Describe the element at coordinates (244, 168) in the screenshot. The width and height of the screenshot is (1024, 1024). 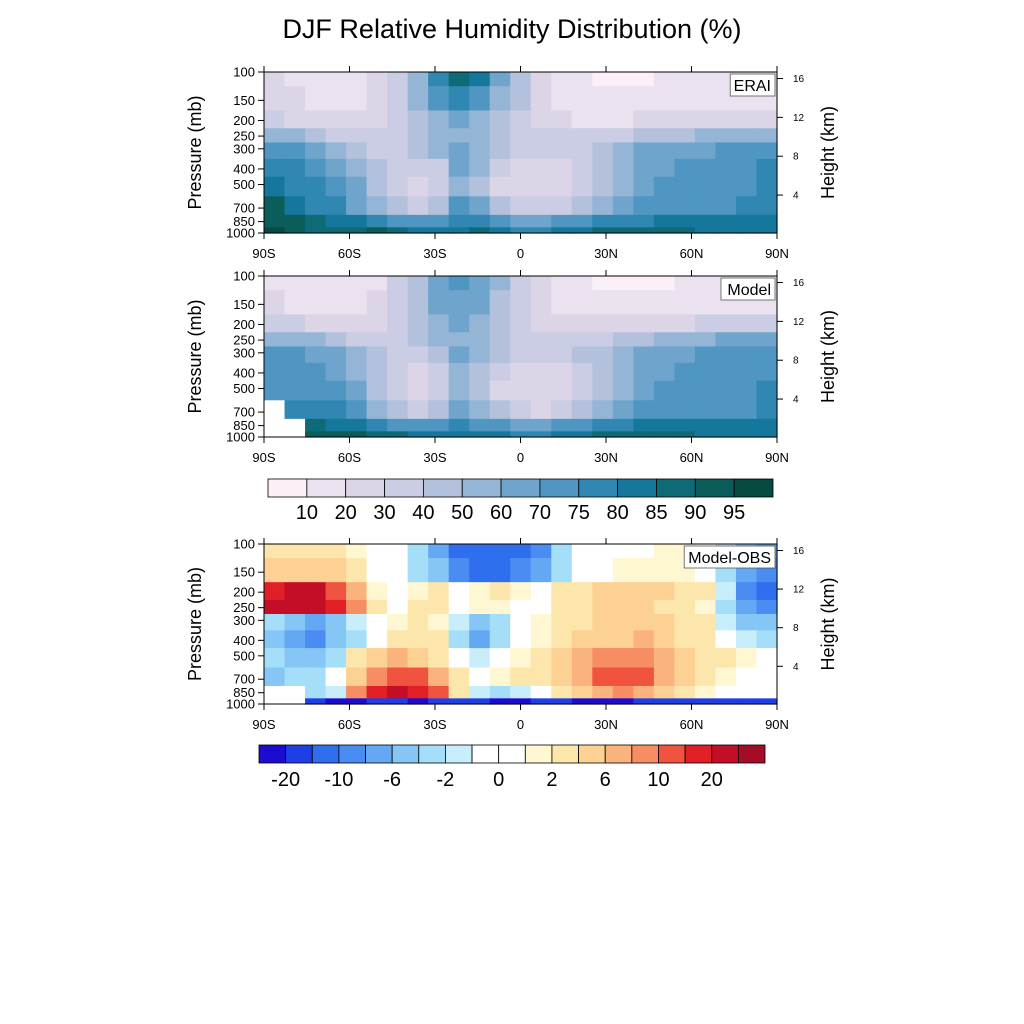
I see `y-tick-label: 400` at that location.